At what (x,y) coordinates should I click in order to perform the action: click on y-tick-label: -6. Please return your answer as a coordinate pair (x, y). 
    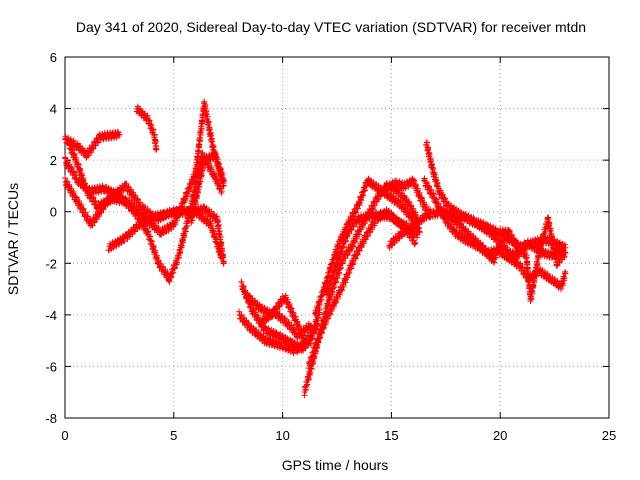
    Looking at the image, I should click on (51, 366).